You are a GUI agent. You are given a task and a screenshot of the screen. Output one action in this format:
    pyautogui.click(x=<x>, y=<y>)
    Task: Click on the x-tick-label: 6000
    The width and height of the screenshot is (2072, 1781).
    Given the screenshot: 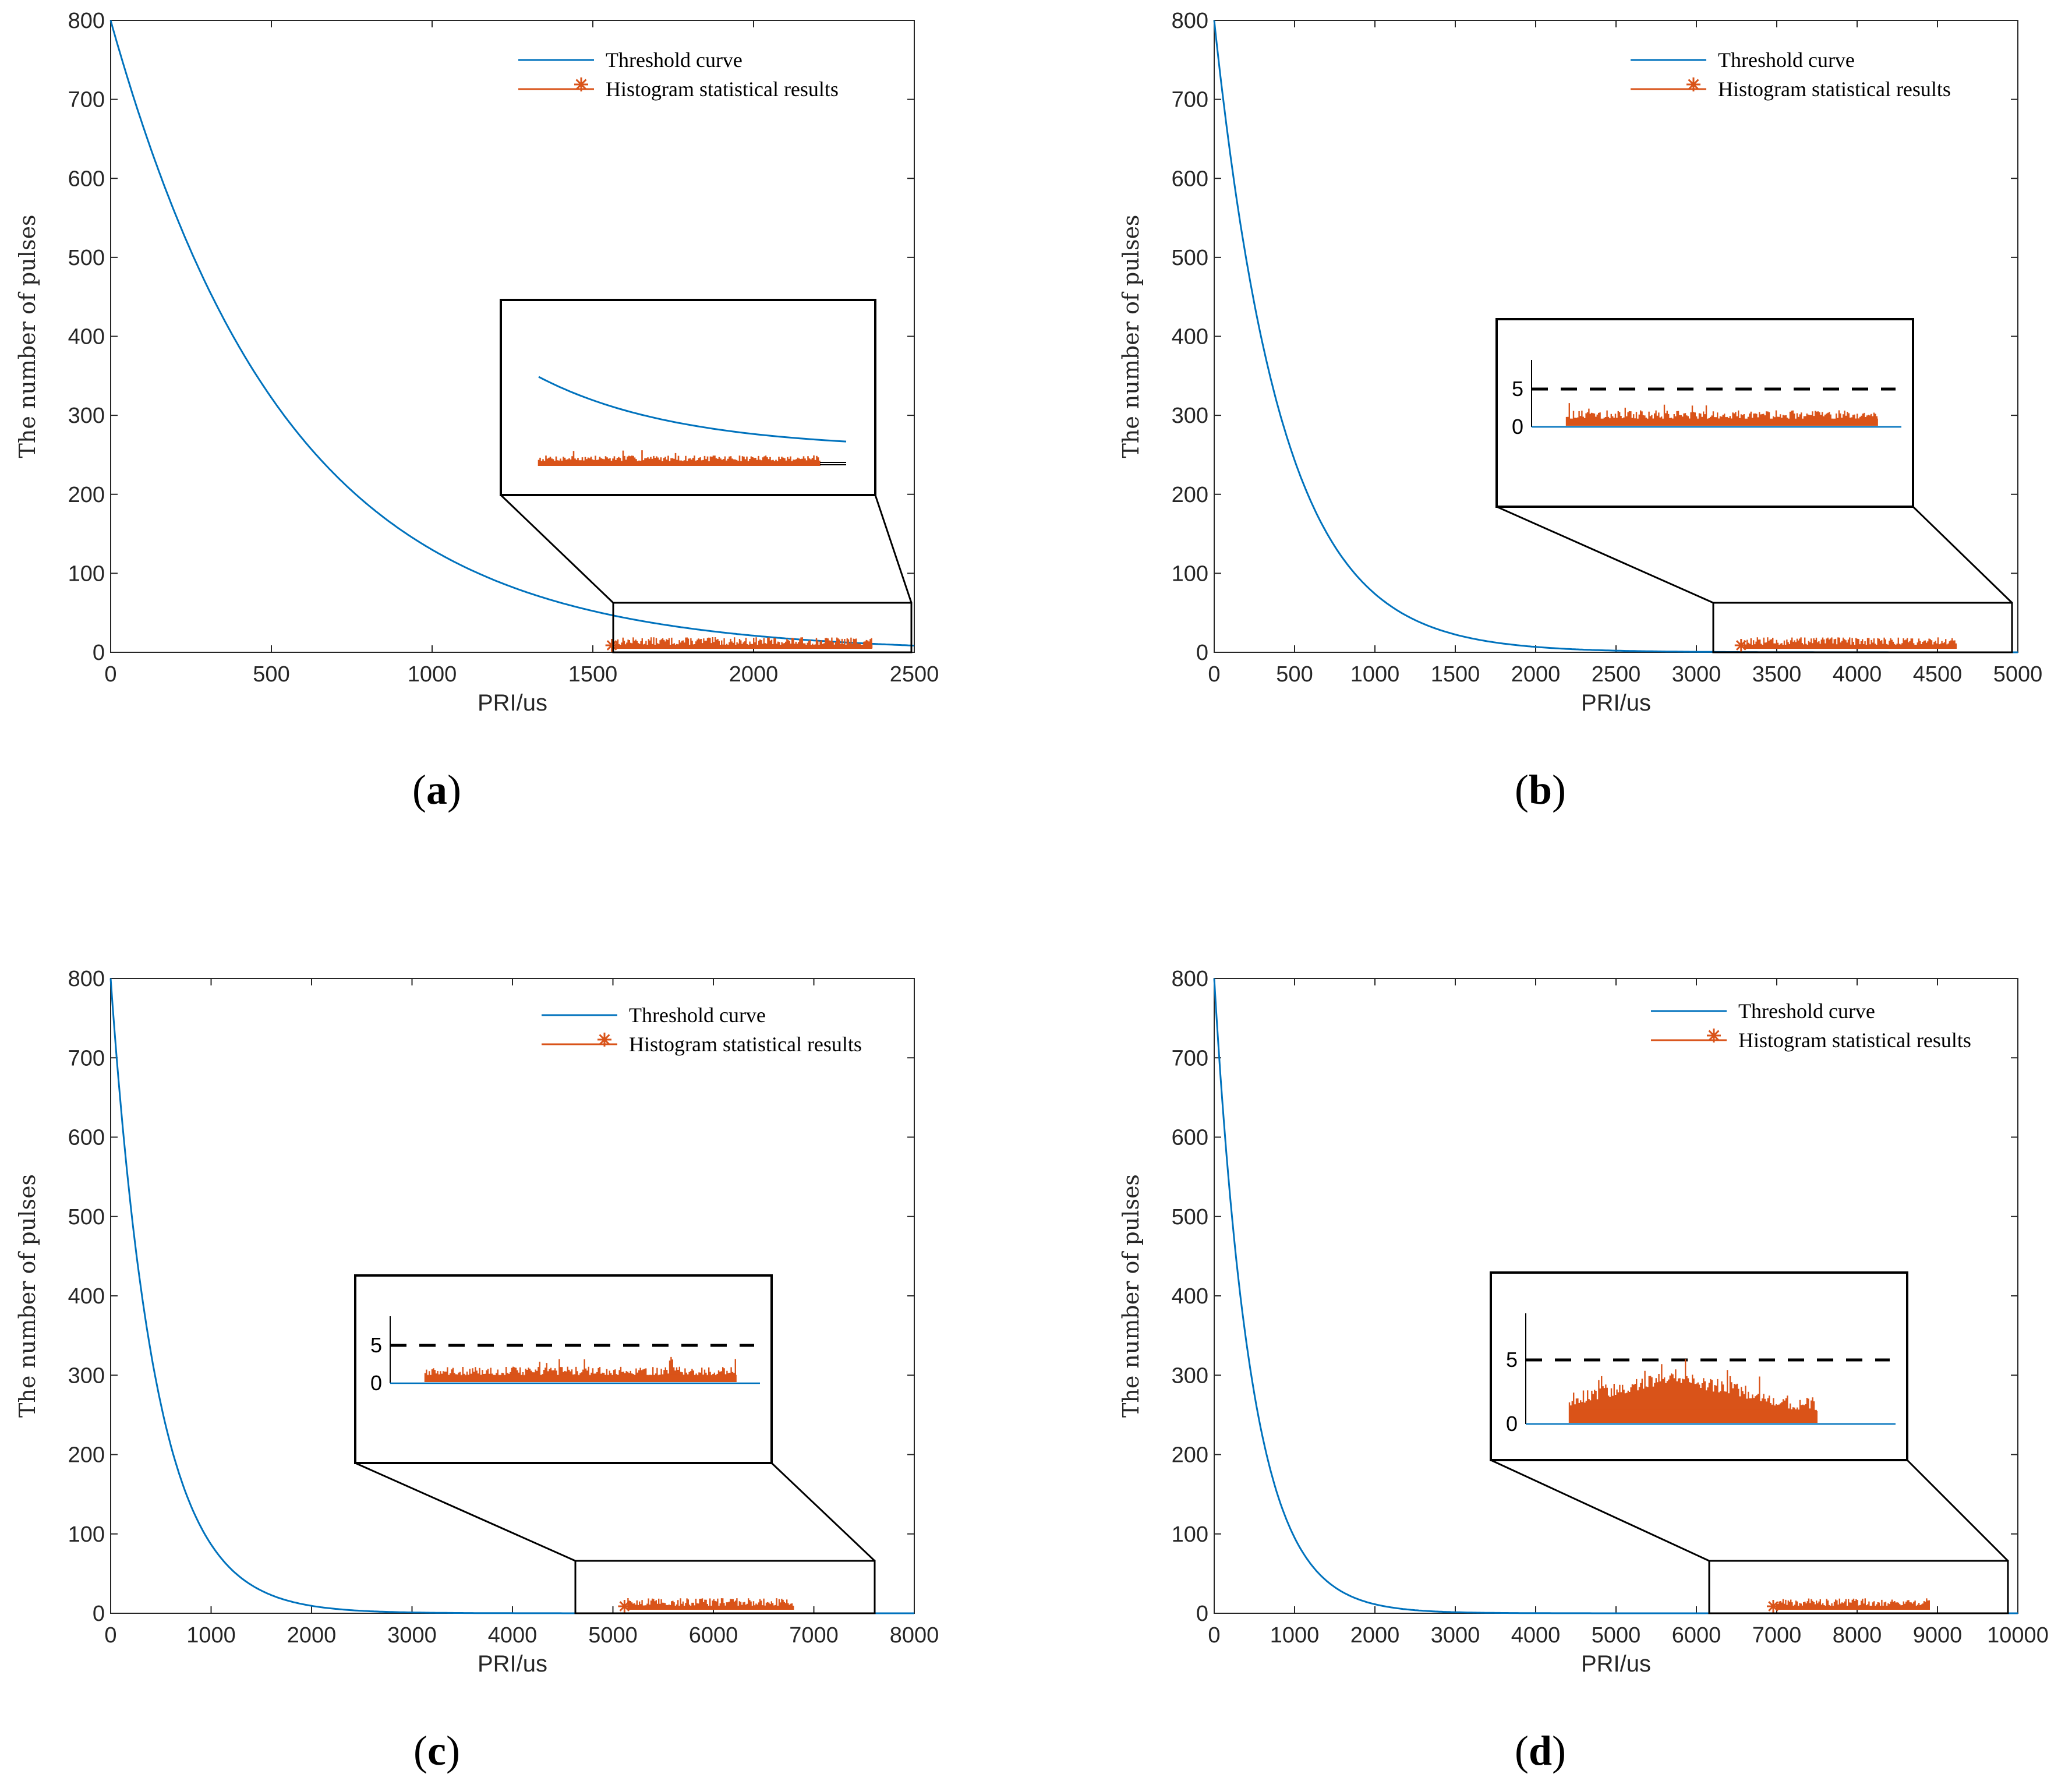 What is the action you would take?
    pyautogui.click(x=1696, y=1635)
    